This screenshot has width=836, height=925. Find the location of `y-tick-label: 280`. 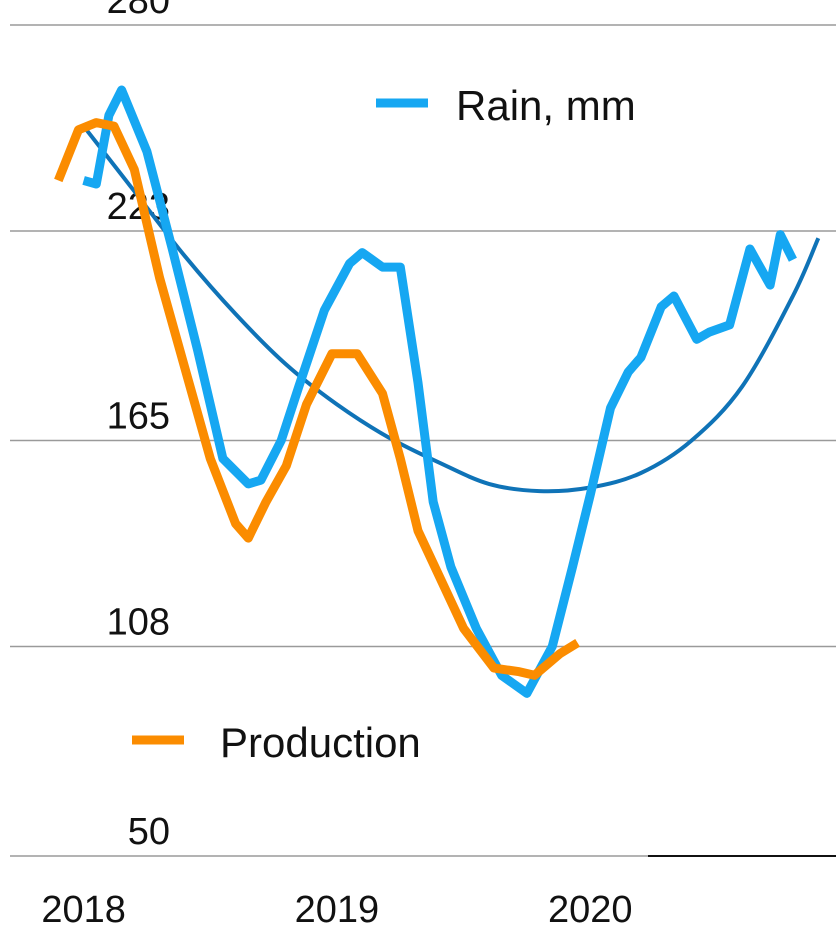

y-tick-label: 280 is located at coordinates (138, 11).